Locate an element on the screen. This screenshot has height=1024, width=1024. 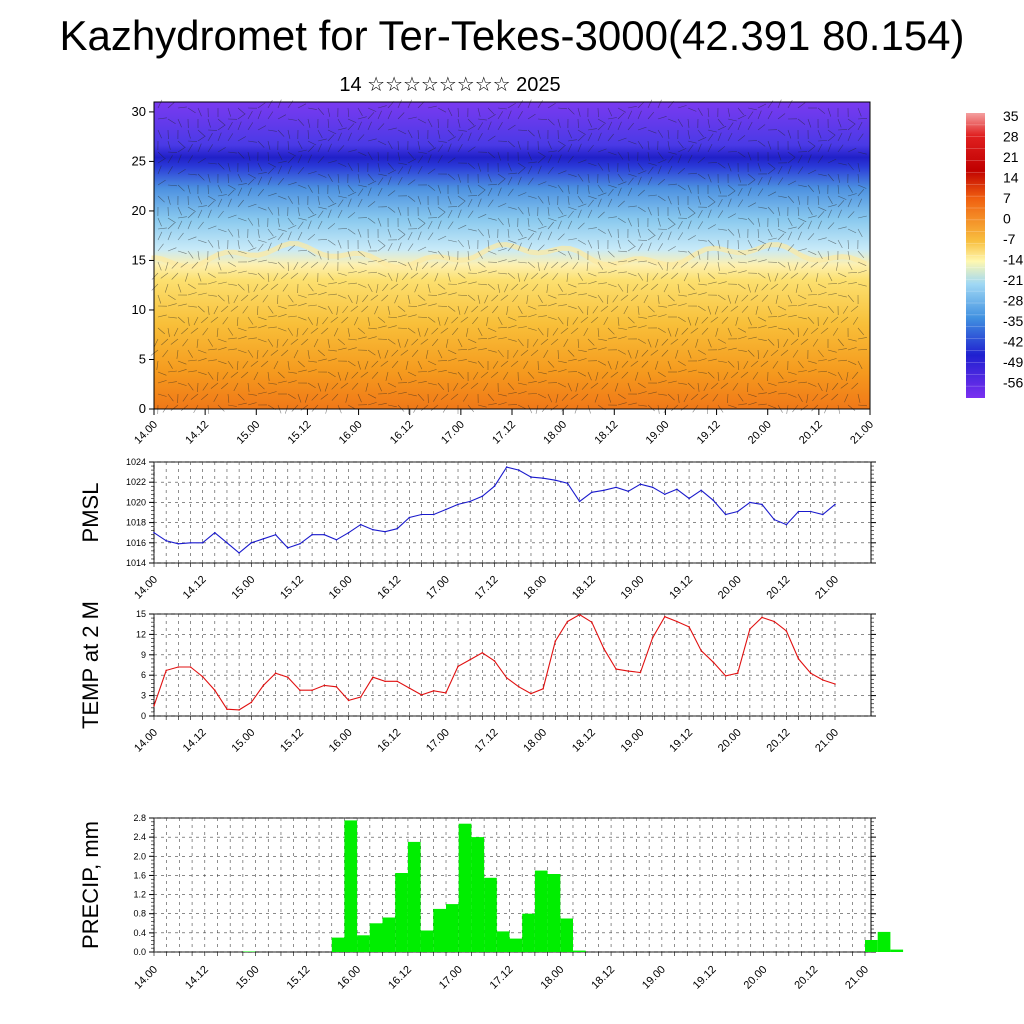
temp-ytick-label: 6 is located at coordinates (143, 675).